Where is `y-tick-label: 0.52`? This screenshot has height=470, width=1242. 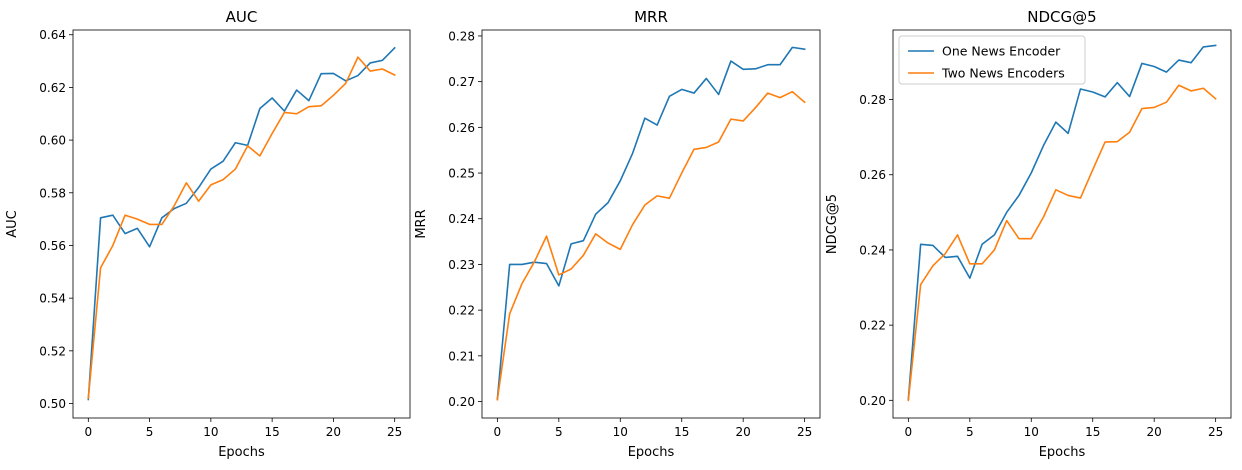
y-tick-label: 0.52 is located at coordinates (52, 351).